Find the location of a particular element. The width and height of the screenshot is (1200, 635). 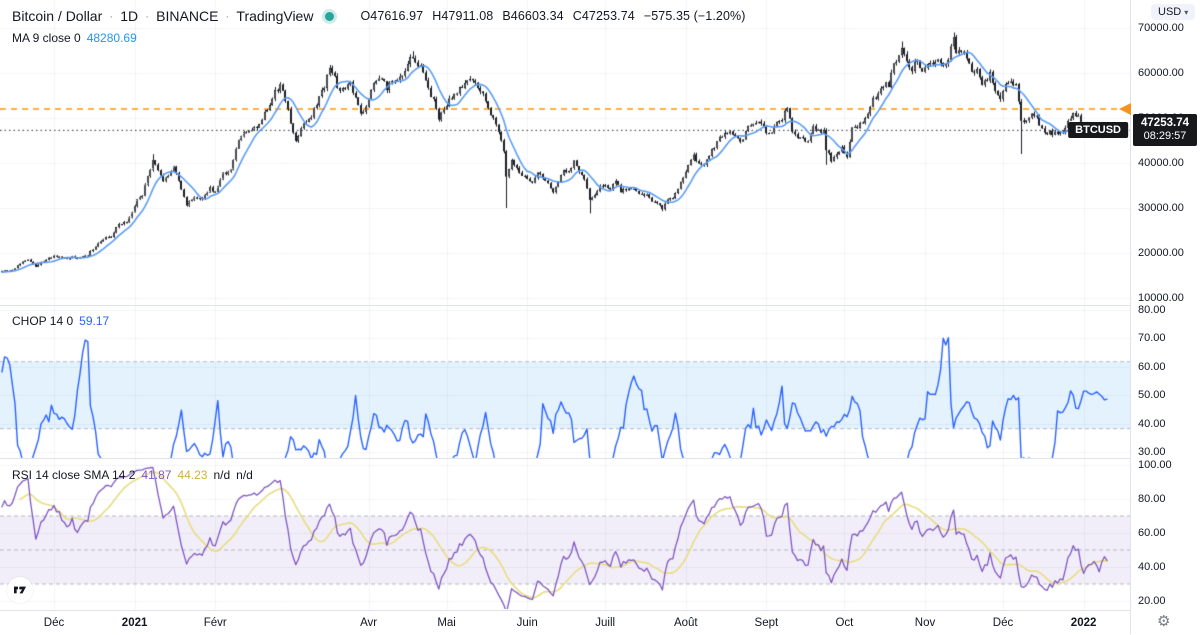

time-axis-label: Juin is located at coordinates (527, 623).